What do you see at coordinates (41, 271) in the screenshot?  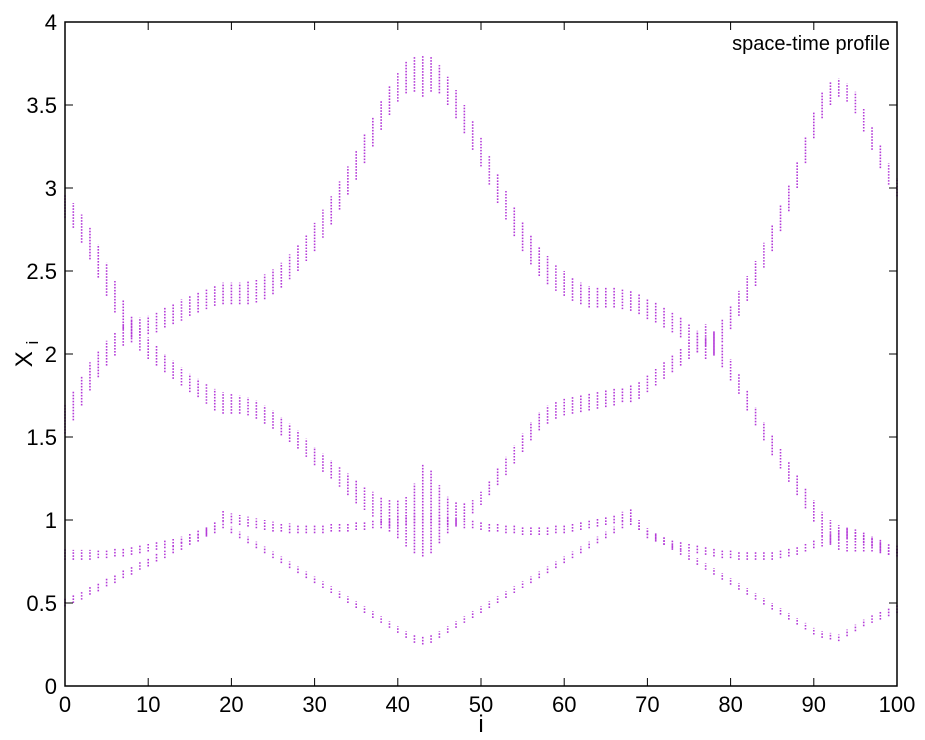 I see `y-tick-label-2.5: 2.5` at bounding box center [41, 271].